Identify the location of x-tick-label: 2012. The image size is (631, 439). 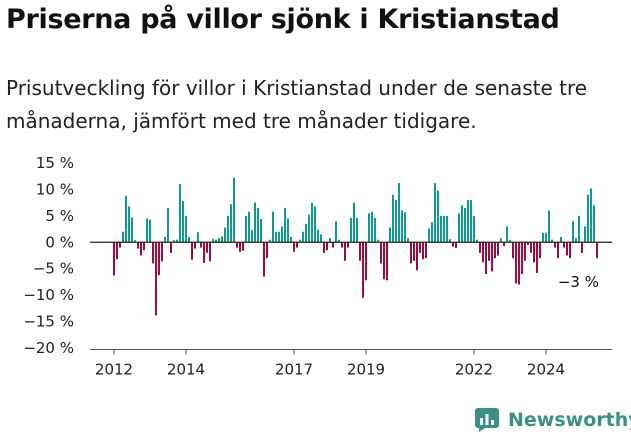
(114, 370).